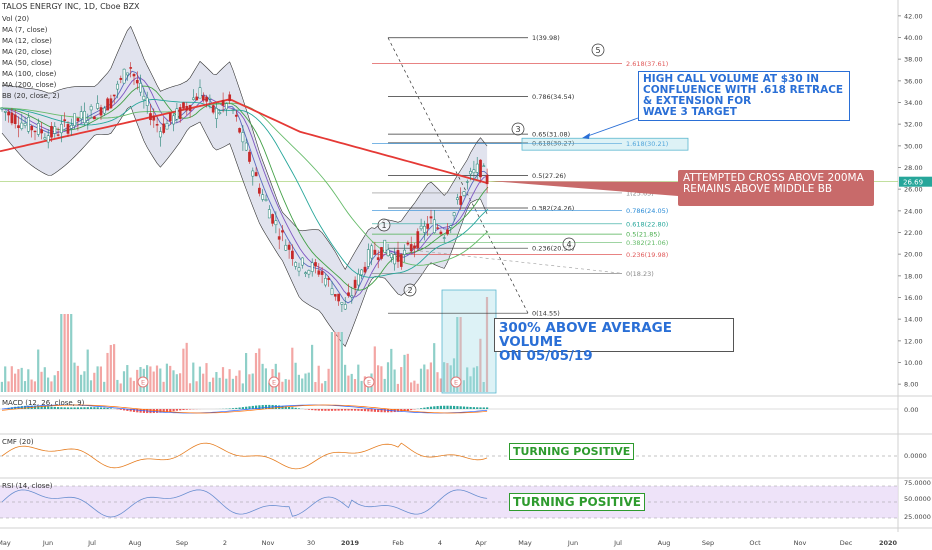 The width and height of the screenshot is (932, 550). What do you see at coordinates (369, 382) in the screenshot?
I see `earnings-marker` at bounding box center [369, 382].